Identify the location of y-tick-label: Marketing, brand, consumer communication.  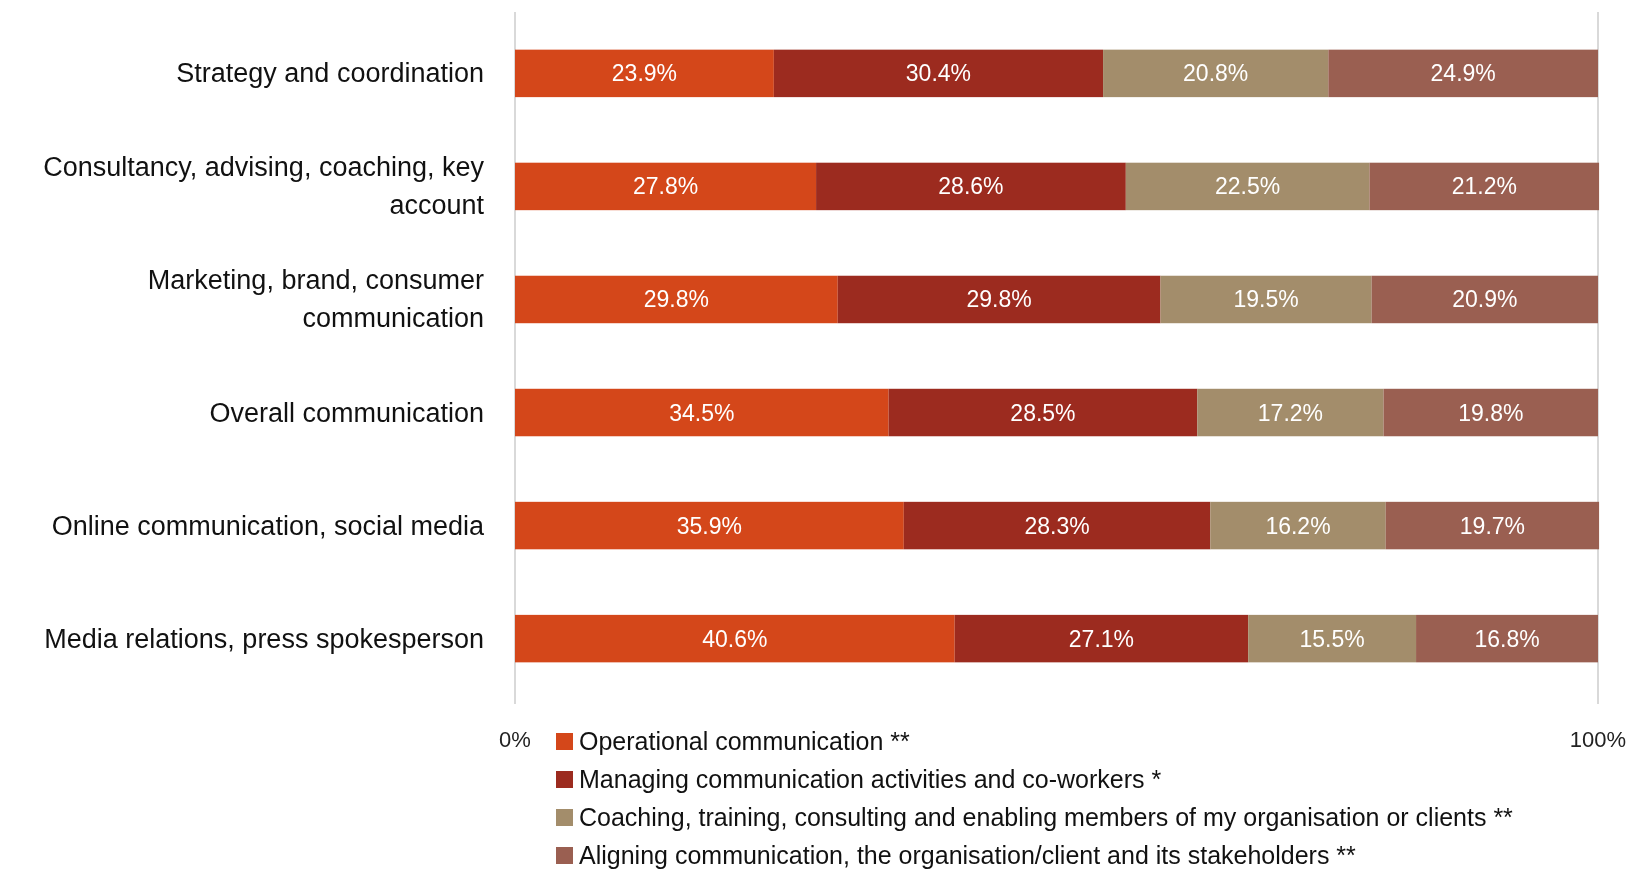
(316, 299).